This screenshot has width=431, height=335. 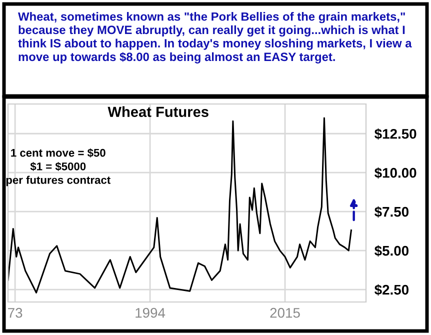 I want to click on chart-subtitle: Wheat, sometimes known as "the Pork Bellies of the grain markets," because they MOVE abruptly, can really get it going...which is what I think IS about to happen. In today's money sloshing markets, I view a move up towards $8.00 as being almost an EASY target., so click(x=215, y=38).